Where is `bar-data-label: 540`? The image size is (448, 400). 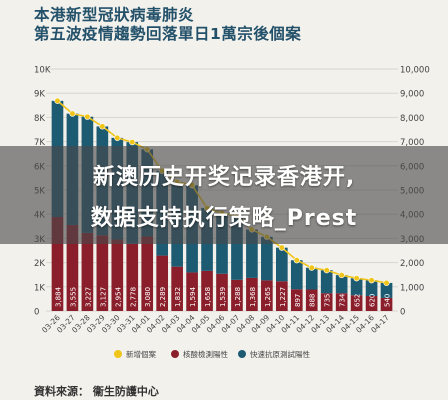 bar-data-label: 540 is located at coordinates (388, 300).